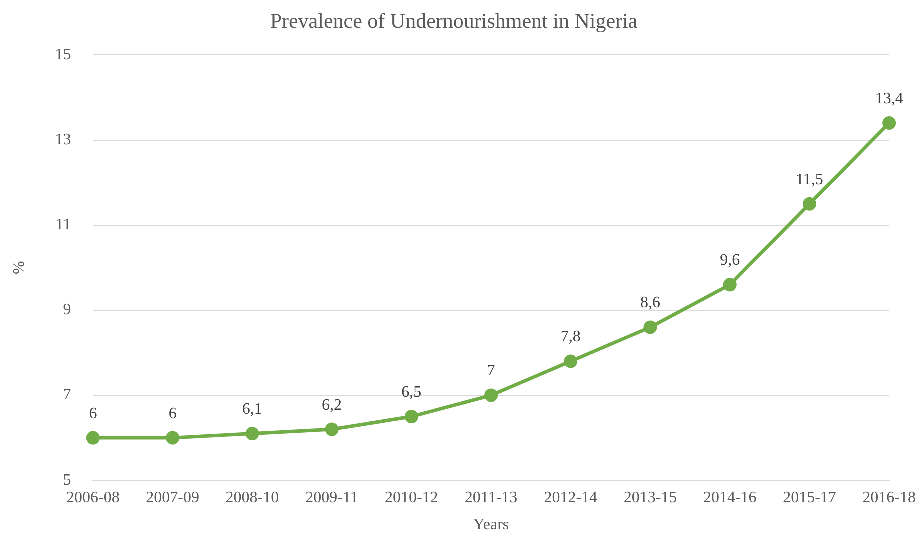 Image resolution: width=924 pixels, height=537 pixels. I want to click on x-tick-label: 2012-14, so click(571, 497).